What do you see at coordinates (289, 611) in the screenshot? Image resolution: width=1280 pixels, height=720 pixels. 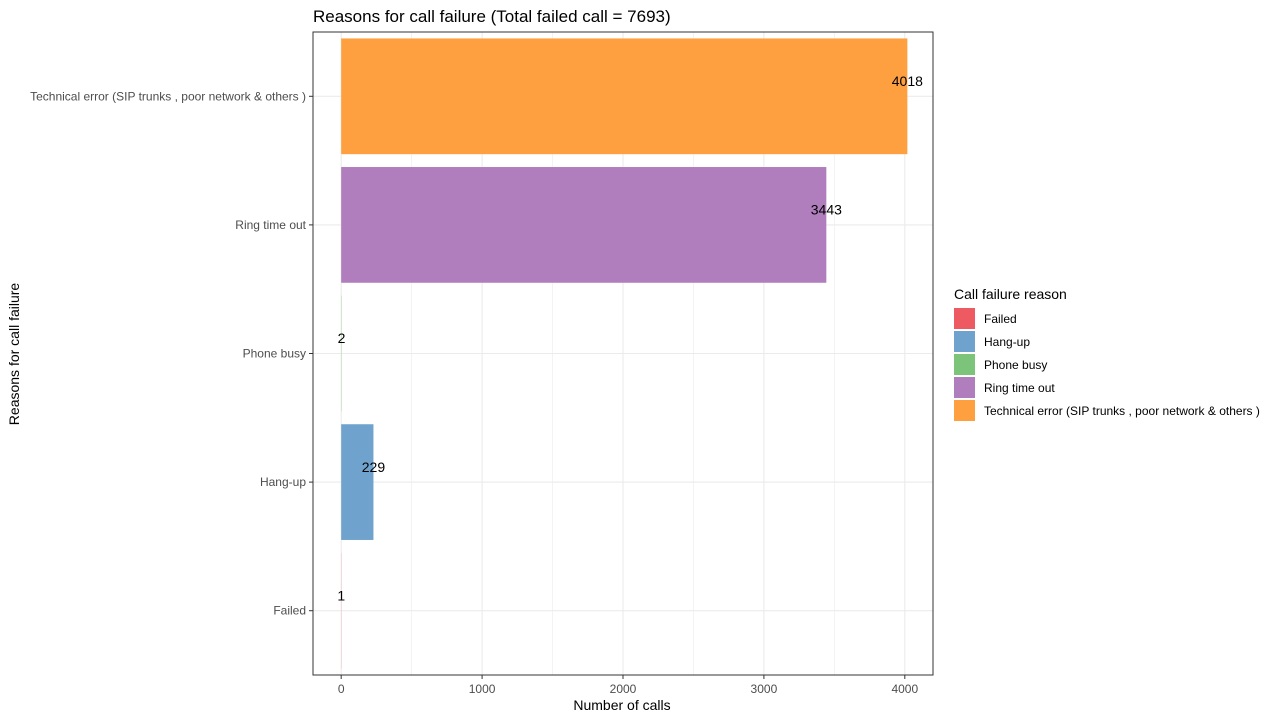 I see `y-tick-label: Failed` at bounding box center [289, 611].